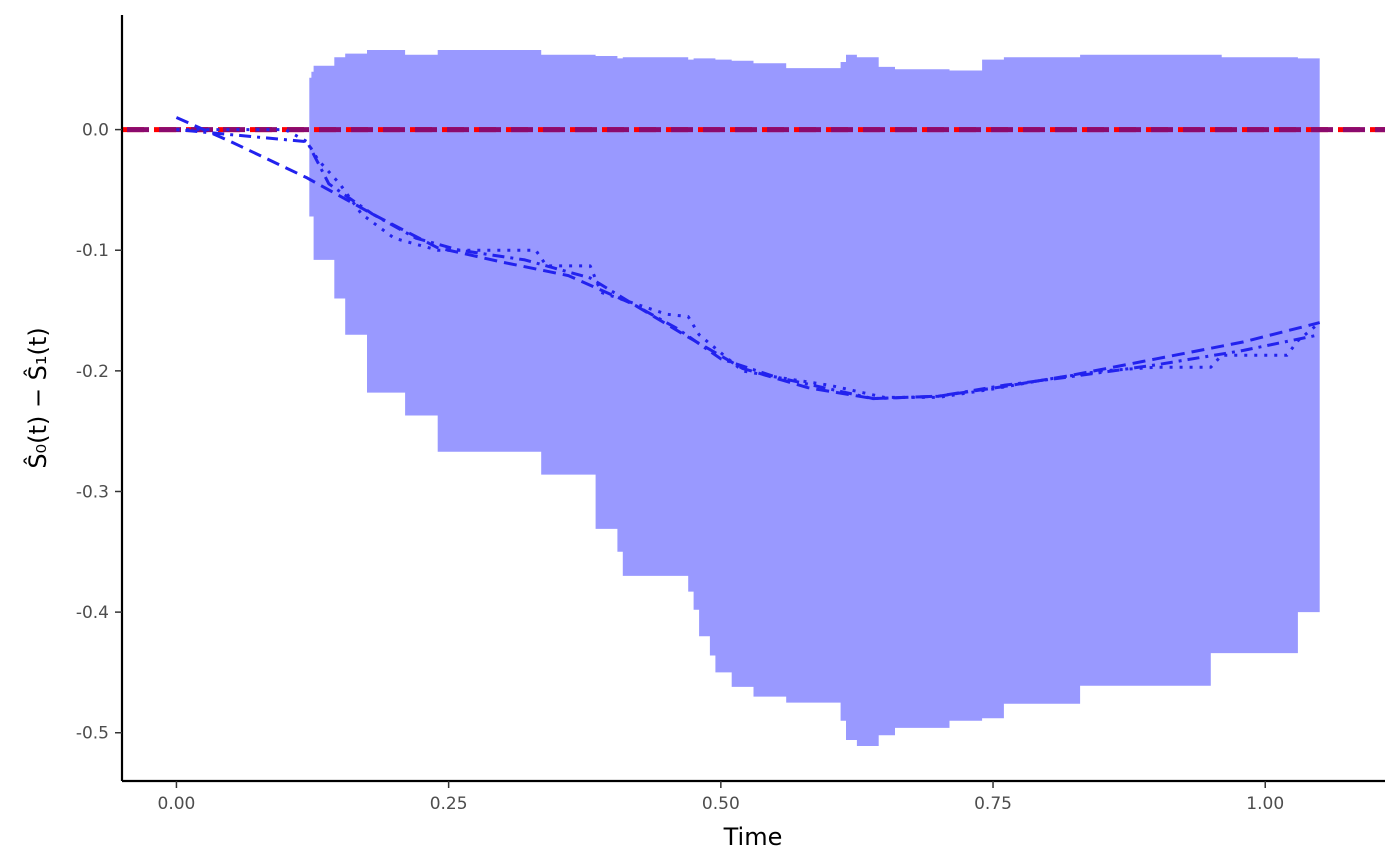  I want to click on x-tick-label: 0.00, so click(177, 804).